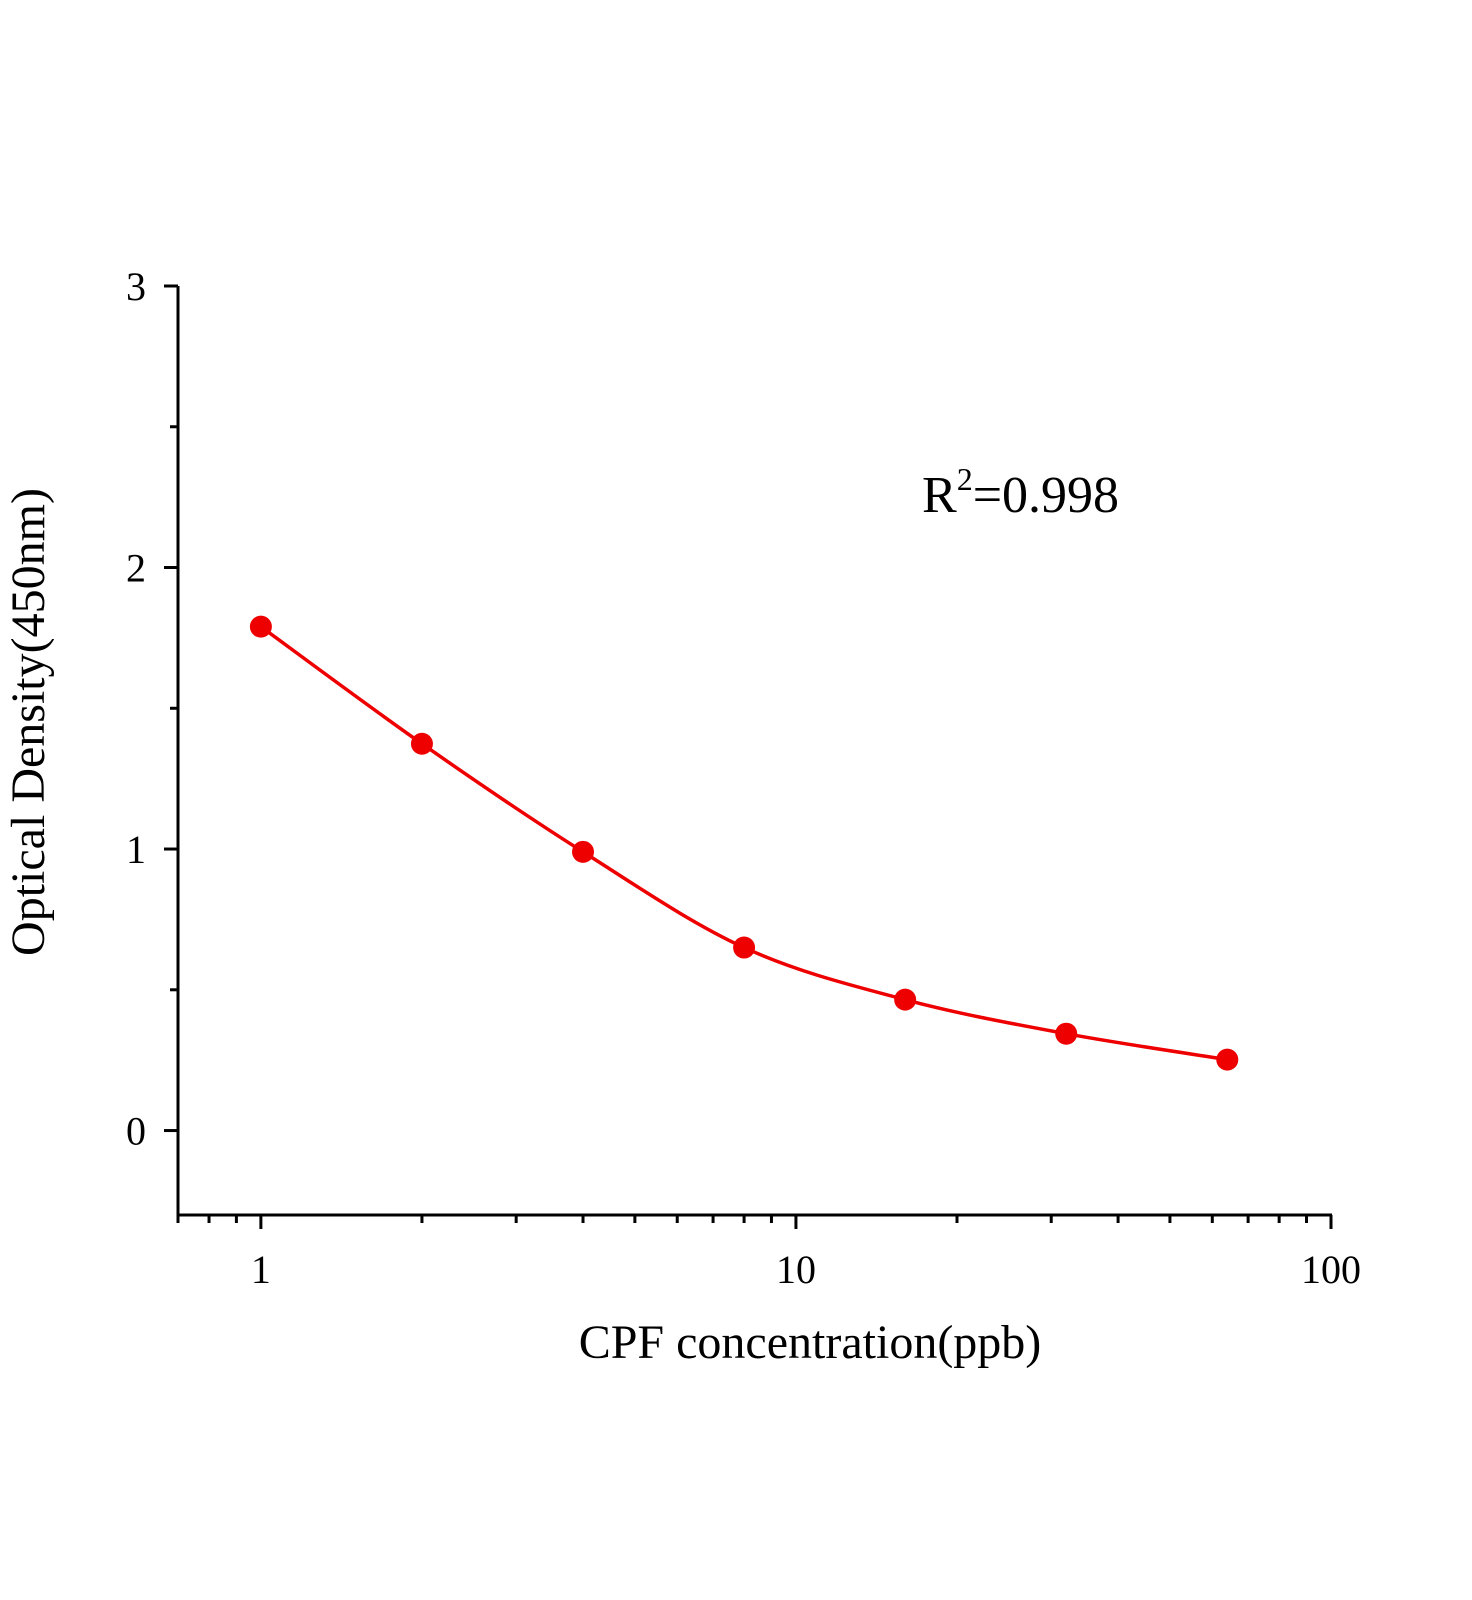 This screenshot has width=1472, height=1600. Describe the element at coordinates (136, 568) in the screenshot. I see `y-tick-label: 2` at that location.